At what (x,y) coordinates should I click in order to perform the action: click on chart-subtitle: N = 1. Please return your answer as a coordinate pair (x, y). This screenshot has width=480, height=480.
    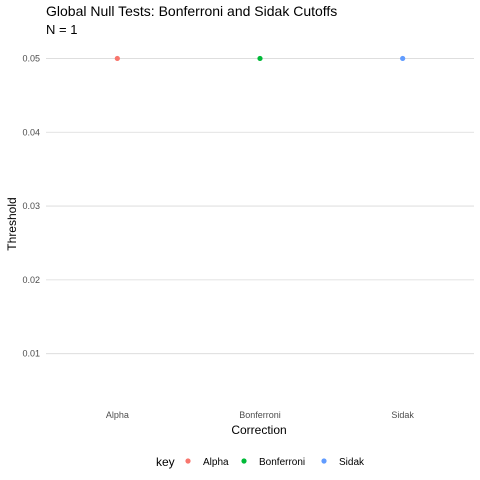
    Looking at the image, I should click on (61, 29).